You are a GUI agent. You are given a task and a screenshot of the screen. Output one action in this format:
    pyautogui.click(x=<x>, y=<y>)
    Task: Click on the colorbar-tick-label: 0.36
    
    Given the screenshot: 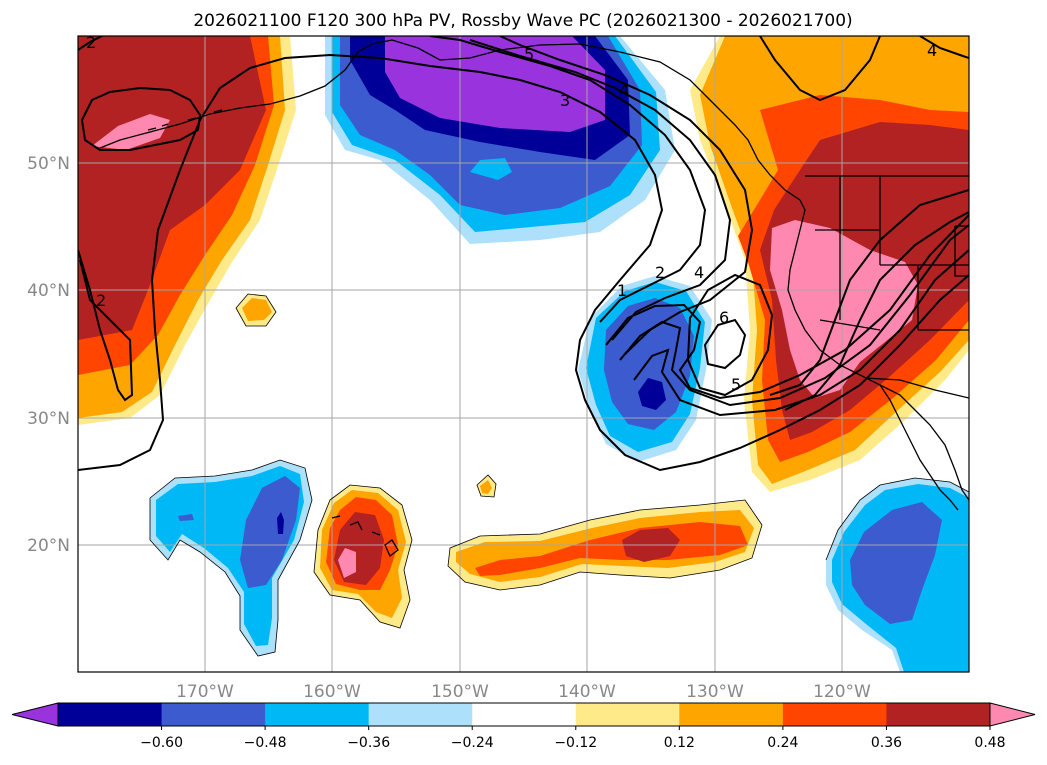 What is the action you would take?
    pyautogui.click(x=886, y=743)
    